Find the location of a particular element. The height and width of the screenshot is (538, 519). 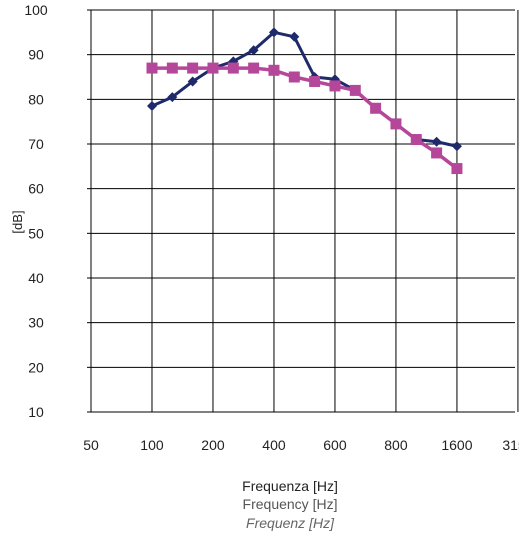

x-tick-label: 3150 is located at coordinates (510, 445).